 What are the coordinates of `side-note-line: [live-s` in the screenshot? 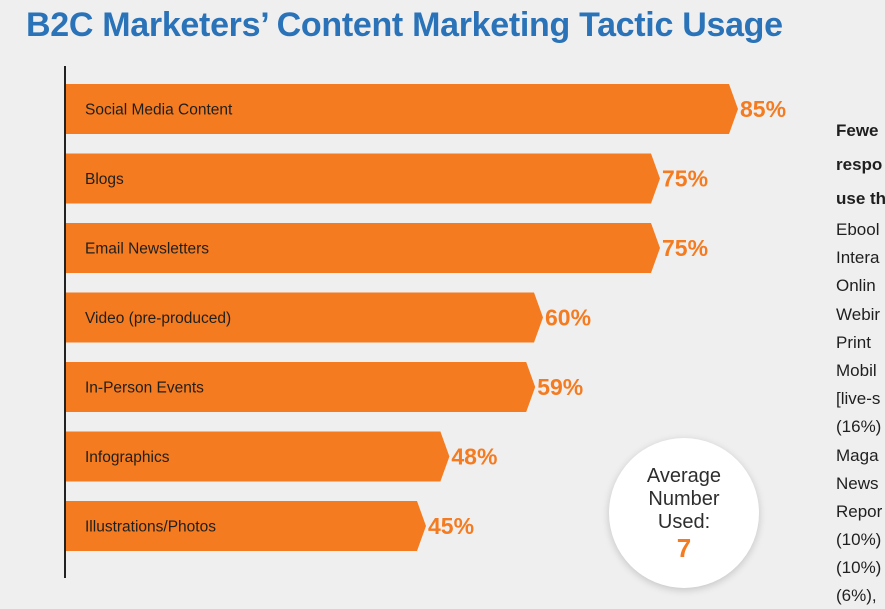 It's located at (858, 399).